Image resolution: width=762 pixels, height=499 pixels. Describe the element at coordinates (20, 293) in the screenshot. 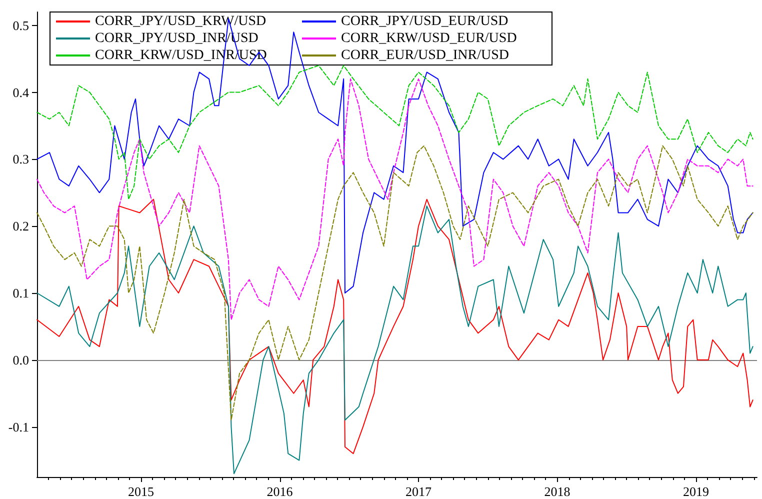

I see `y-tick-label: 0.1` at that location.